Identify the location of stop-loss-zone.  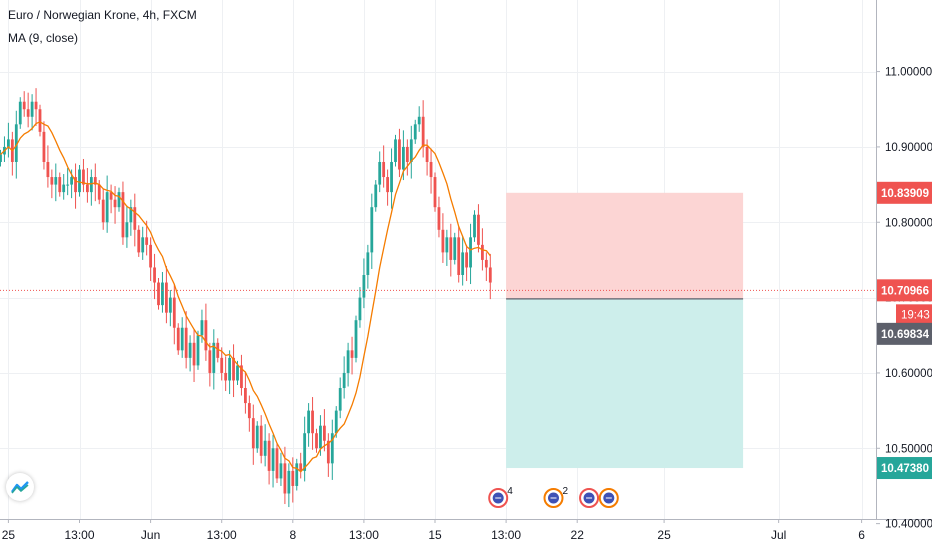
(625, 245).